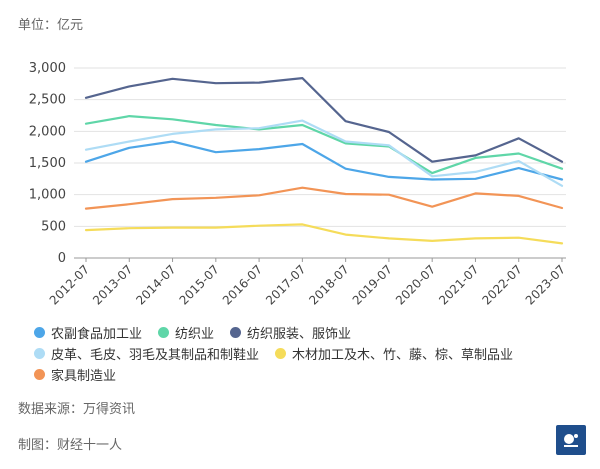  What do you see at coordinates (199, 284) in the screenshot?
I see `x-tick-label: 2015-07` at bounding box center [199, 284].